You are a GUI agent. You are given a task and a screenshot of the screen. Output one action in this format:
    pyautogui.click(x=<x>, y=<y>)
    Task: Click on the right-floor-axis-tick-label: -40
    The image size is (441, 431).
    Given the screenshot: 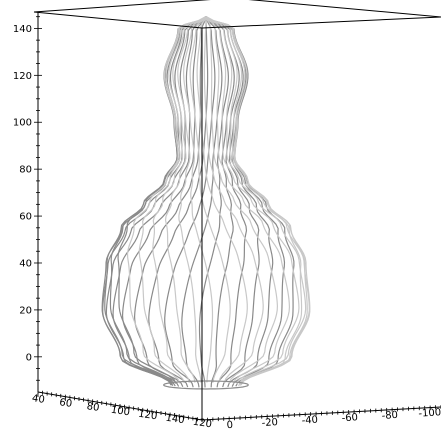 What is the action you would take?
    pyautogui.click(x=309, y=421)
    